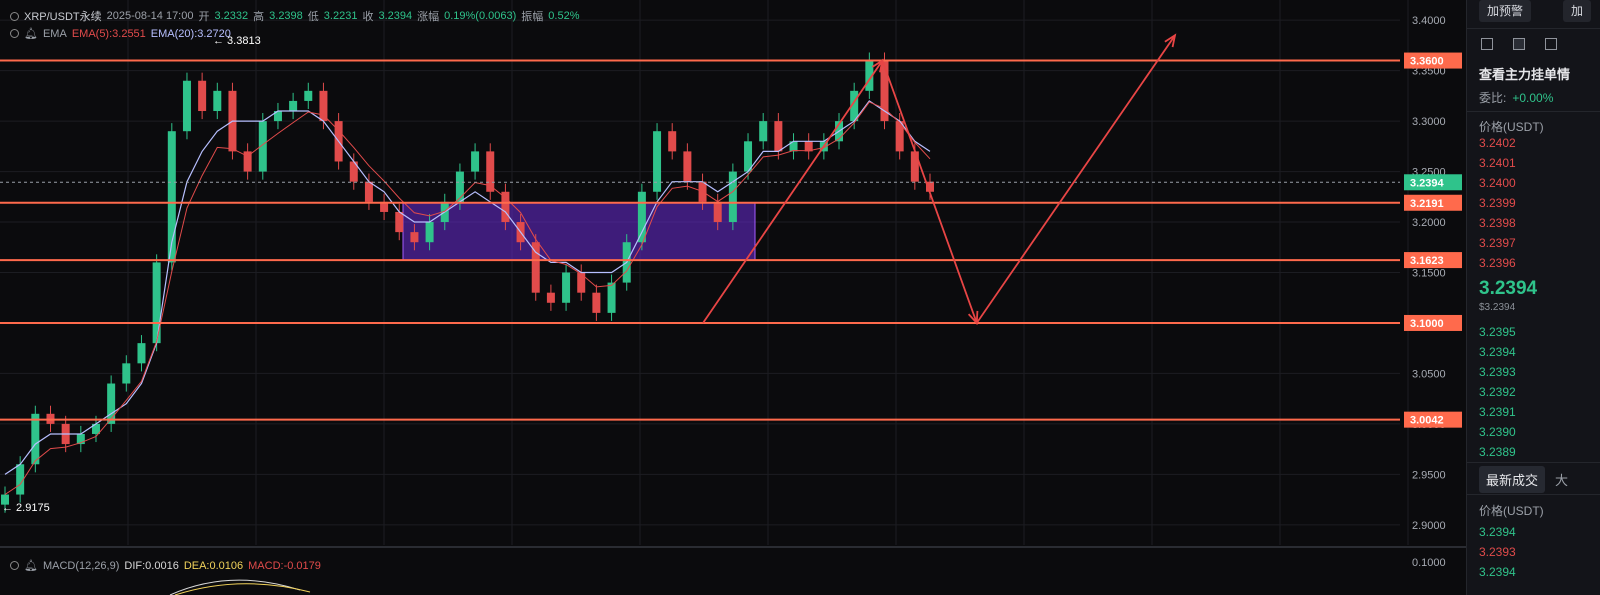 The image size is (1600, 595). What do you see at coordinates (190, 33) in the screenshot?
I see `ema20-value: EMA(20):3.2720` at bounding box center [190, 33].